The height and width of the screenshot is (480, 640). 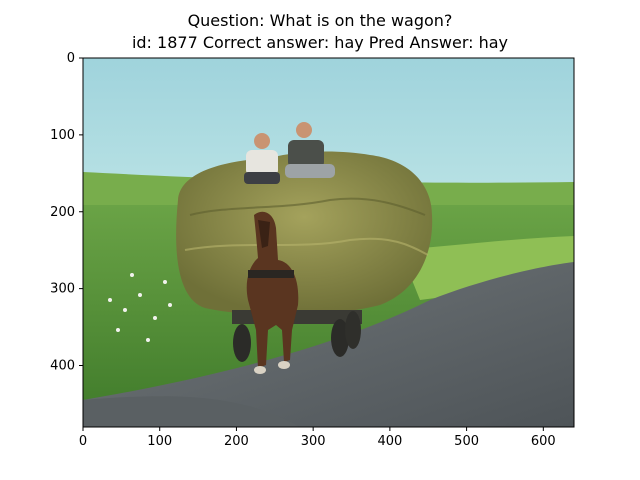 I want to click on horse, so click(x=272, y=292).